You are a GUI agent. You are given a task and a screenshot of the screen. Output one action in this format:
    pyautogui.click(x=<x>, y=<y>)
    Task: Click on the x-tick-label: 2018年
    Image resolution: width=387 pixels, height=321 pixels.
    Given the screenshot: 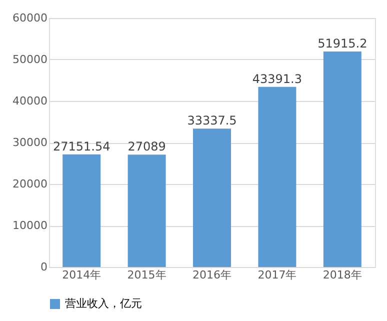 What is the action you would take?
    pyautogui.click(x=342, y=275)
    